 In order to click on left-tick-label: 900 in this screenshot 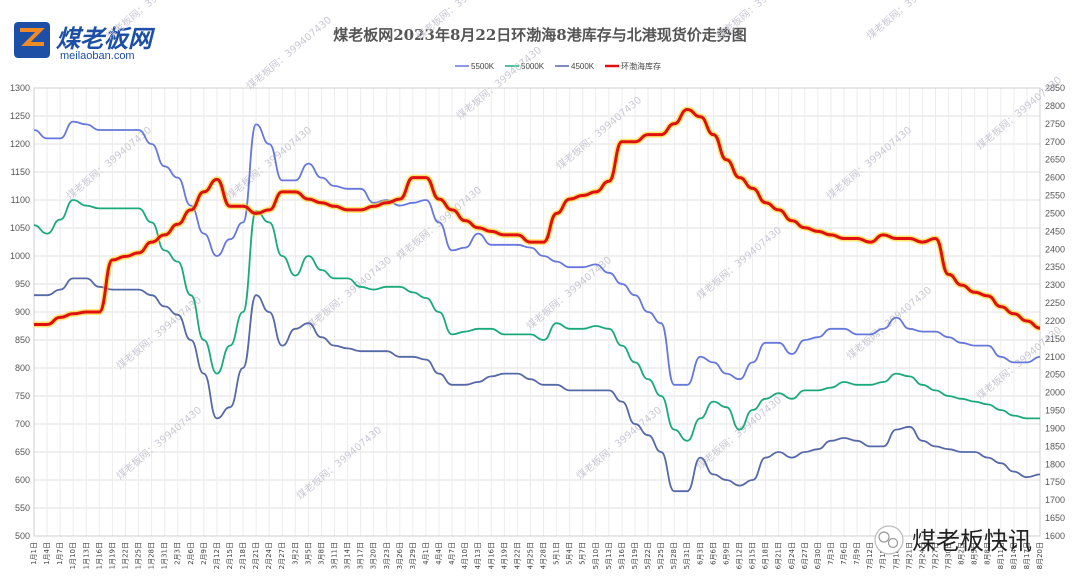, I will do `click(22, 312)`.